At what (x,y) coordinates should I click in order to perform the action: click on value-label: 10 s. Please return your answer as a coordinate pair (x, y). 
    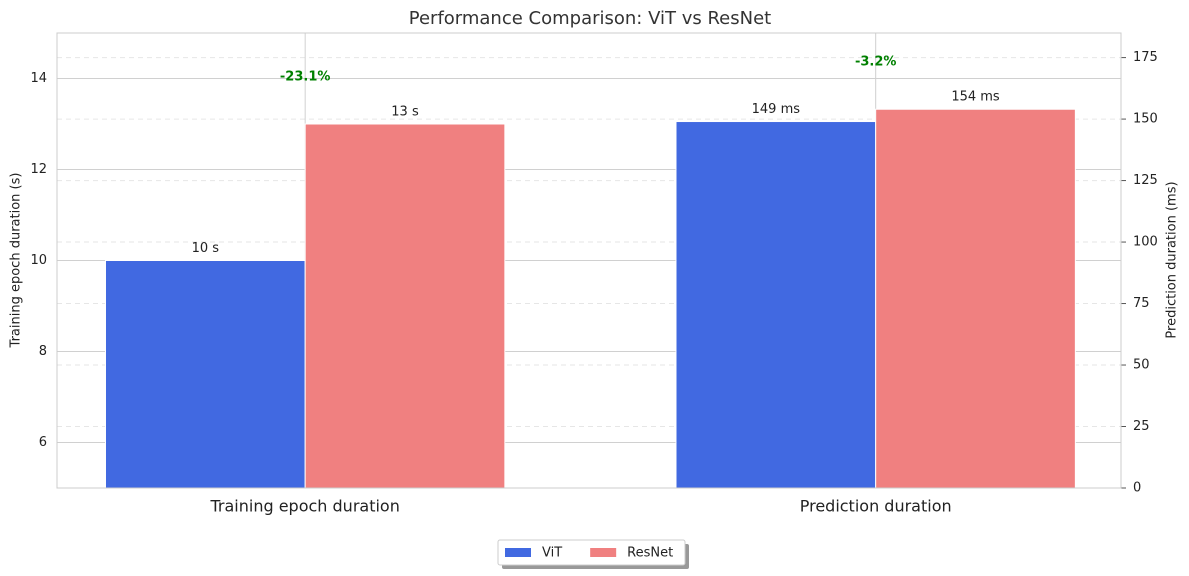
    Looking at the image, I should click on (206, 248).